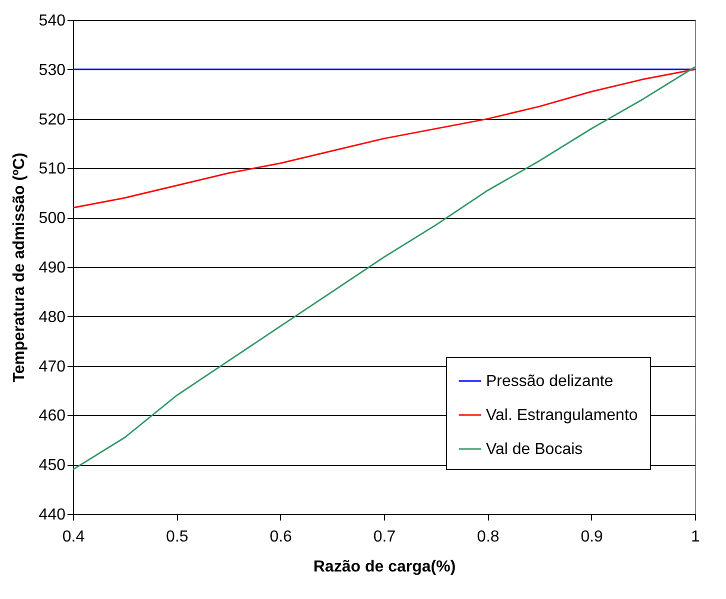 The height and width of the screenshot is (599, 726). What do you see at coordinates (52, 367) in the screenshot?
I see `y-tick-label: 470` at bounding box center [52, 367].